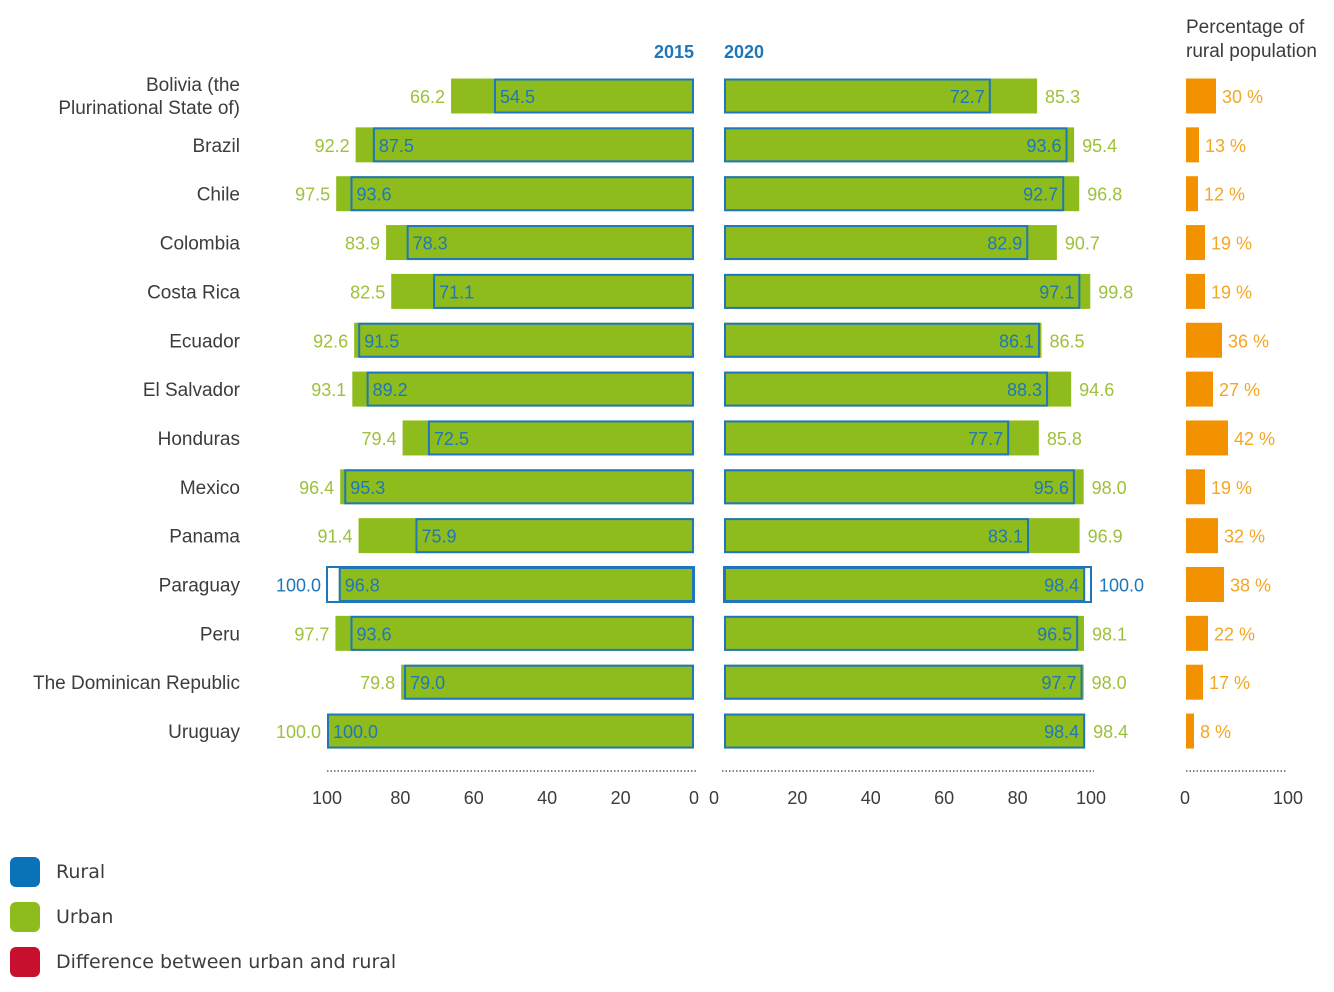 This screenshot has height=992, width=1334. Describe the element at coordinates (192, 390) in the screenshot. I see `country-label: El Salvador` at that location.